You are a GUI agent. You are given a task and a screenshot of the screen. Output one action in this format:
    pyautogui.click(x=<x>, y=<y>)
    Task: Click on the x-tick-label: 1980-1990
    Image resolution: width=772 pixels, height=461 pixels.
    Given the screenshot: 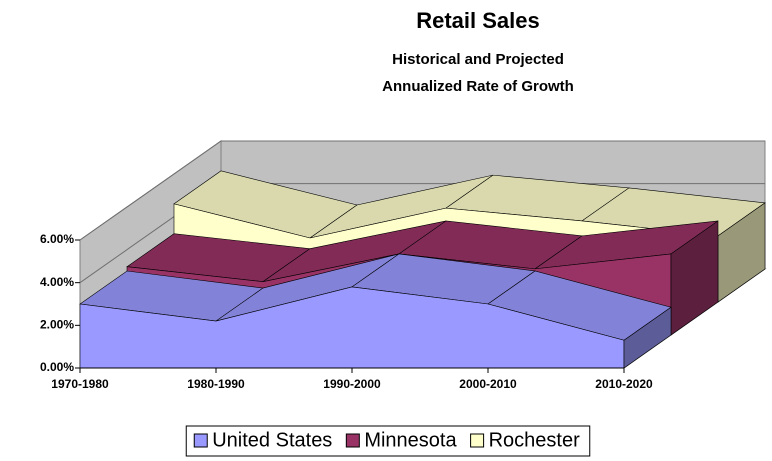 What is the action you would take?
    pyautogui.click(x=216, y=384)
    